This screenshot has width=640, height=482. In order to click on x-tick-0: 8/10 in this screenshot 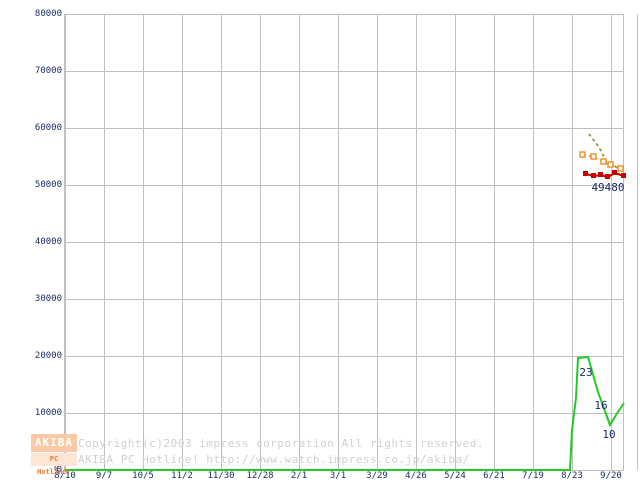, I will do `click(65, 476)`.